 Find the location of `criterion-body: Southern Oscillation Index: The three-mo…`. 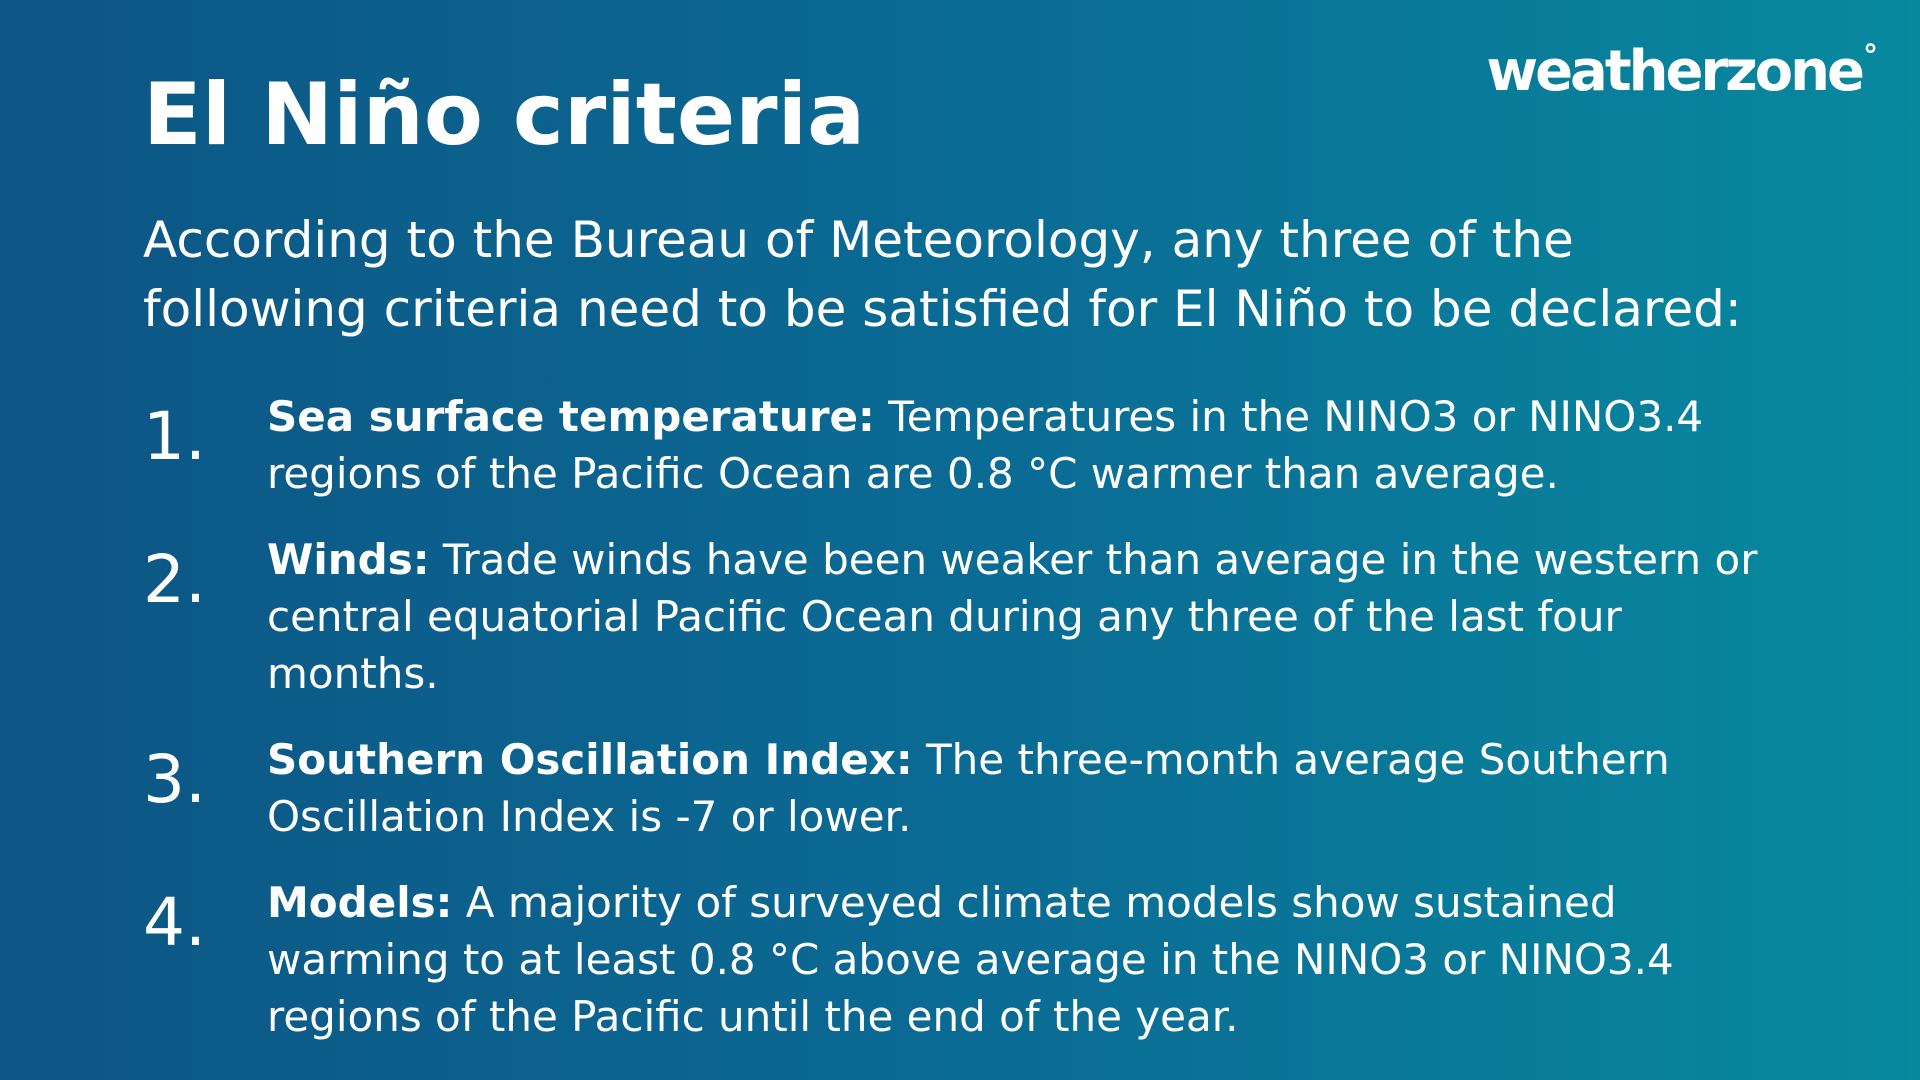

criterion-body: Southern Oscillation Index: The three-mo… is located at coordinates (1032, 788).